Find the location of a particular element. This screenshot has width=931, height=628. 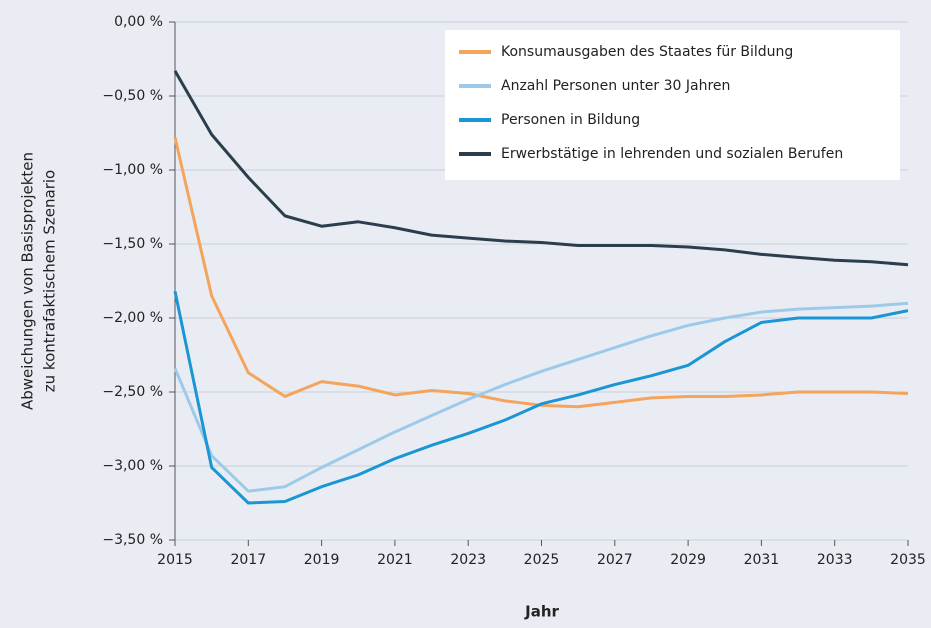

legend-label: Anzahl Personen unter 30 Jahren is located at coordinates (615, 86).